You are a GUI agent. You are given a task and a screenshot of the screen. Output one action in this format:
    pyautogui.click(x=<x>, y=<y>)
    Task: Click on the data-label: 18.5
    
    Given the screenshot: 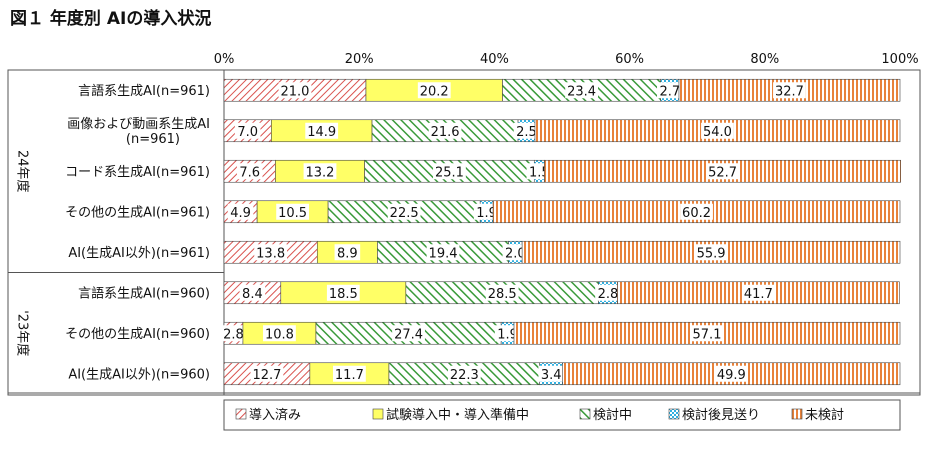 What is the action you would take?
    pyautogui.click(x=343, y=294)
    